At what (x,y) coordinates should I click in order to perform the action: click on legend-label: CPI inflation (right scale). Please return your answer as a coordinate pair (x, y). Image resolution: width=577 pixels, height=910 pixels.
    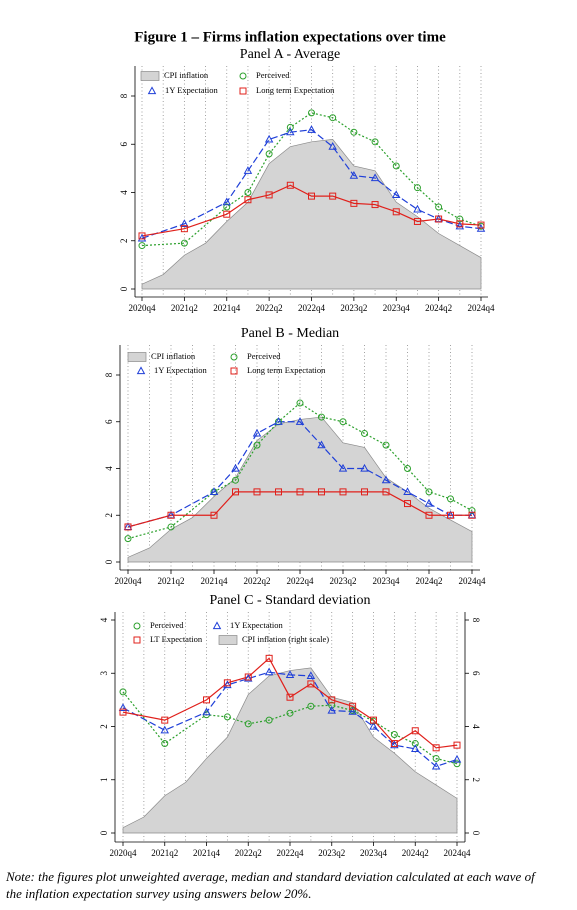
    Looking at the image, I should click on (285, 639).